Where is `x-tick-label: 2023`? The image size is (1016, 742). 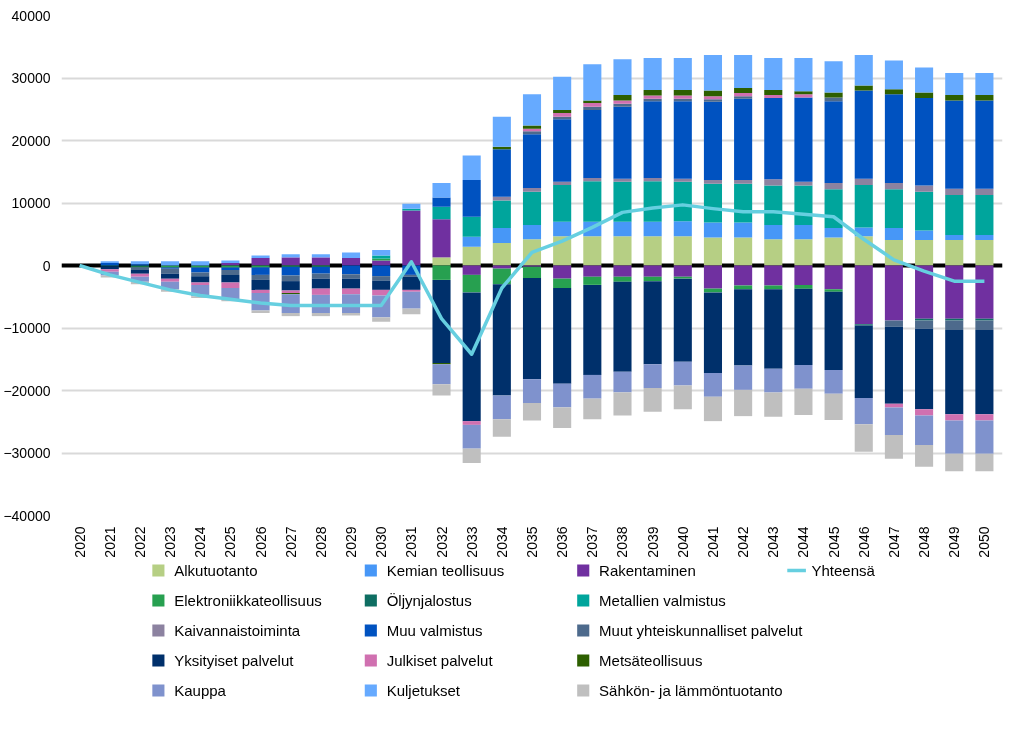 x-tick-label: 2023 is located at coordinates (170, 542).